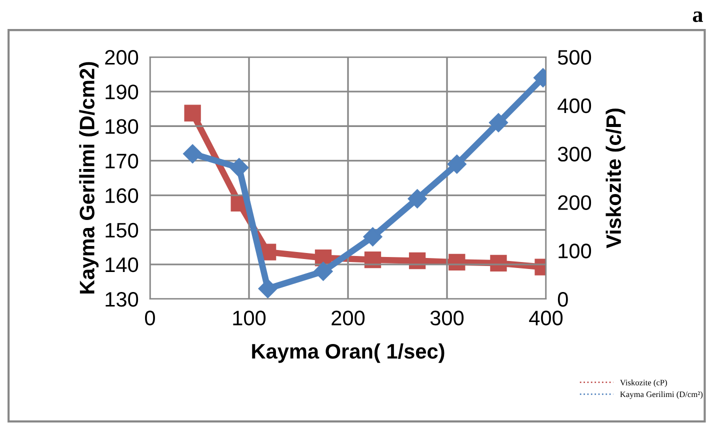 The height and width of the screenshot is (430, 714). Describe the element at coordinates (575, 57) in the screenshot. I see `y2-tick-label: 500` at that location.